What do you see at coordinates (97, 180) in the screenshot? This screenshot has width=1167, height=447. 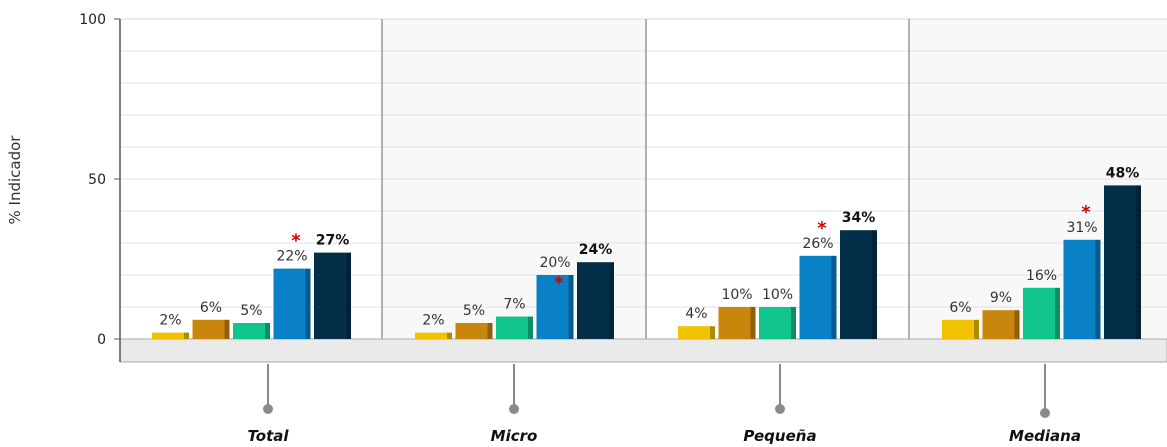 I see `y-tick-label: 50` at bounding box center [97, 180].